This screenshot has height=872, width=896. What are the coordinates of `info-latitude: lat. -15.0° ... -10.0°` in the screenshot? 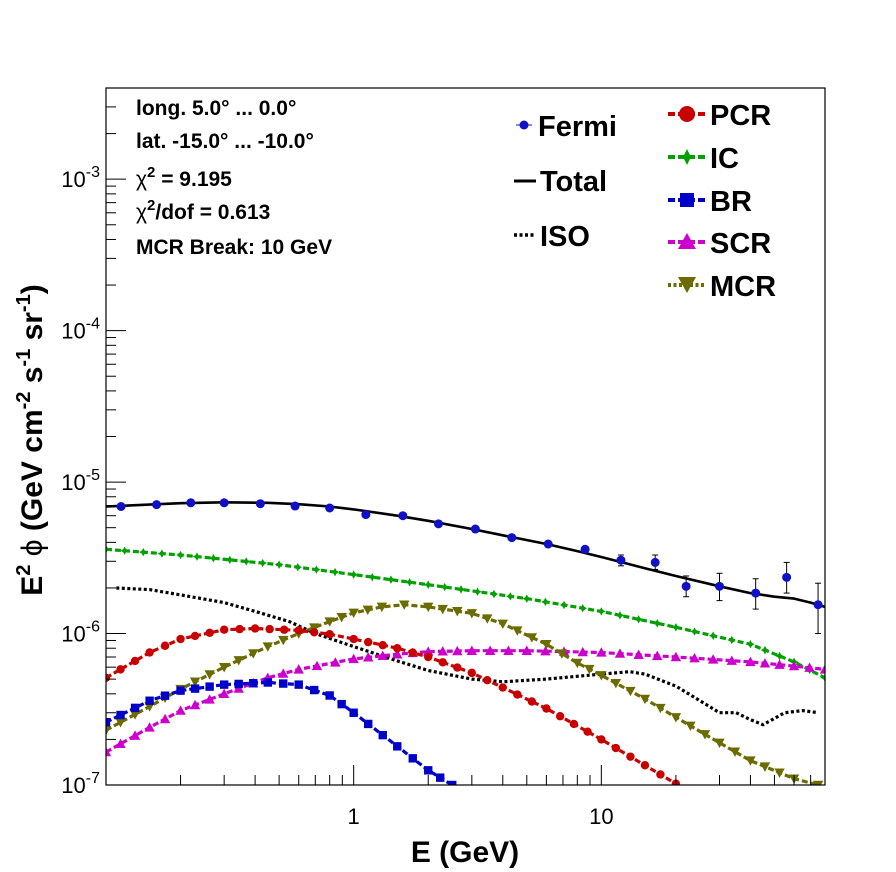 It's located at (225, 141).